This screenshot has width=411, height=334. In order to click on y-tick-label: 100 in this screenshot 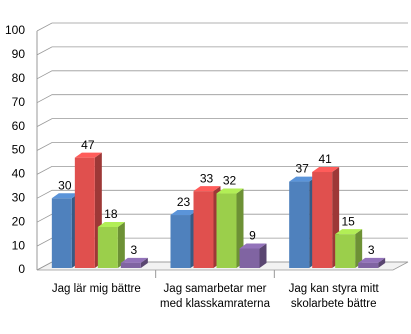, I will do `click(15, 30)`.